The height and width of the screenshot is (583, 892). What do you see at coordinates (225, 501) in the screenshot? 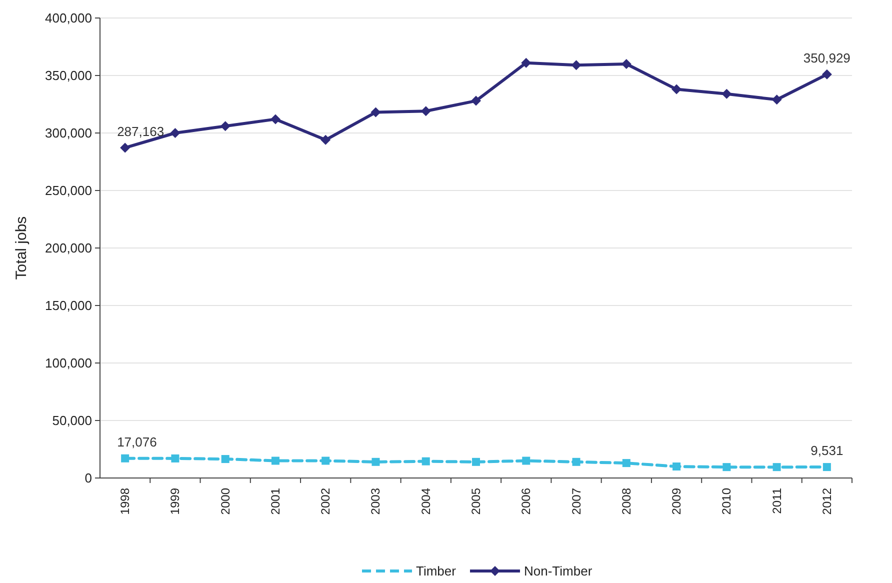
I see `x-tick-label: 2000` at bounding box center [225, 501].